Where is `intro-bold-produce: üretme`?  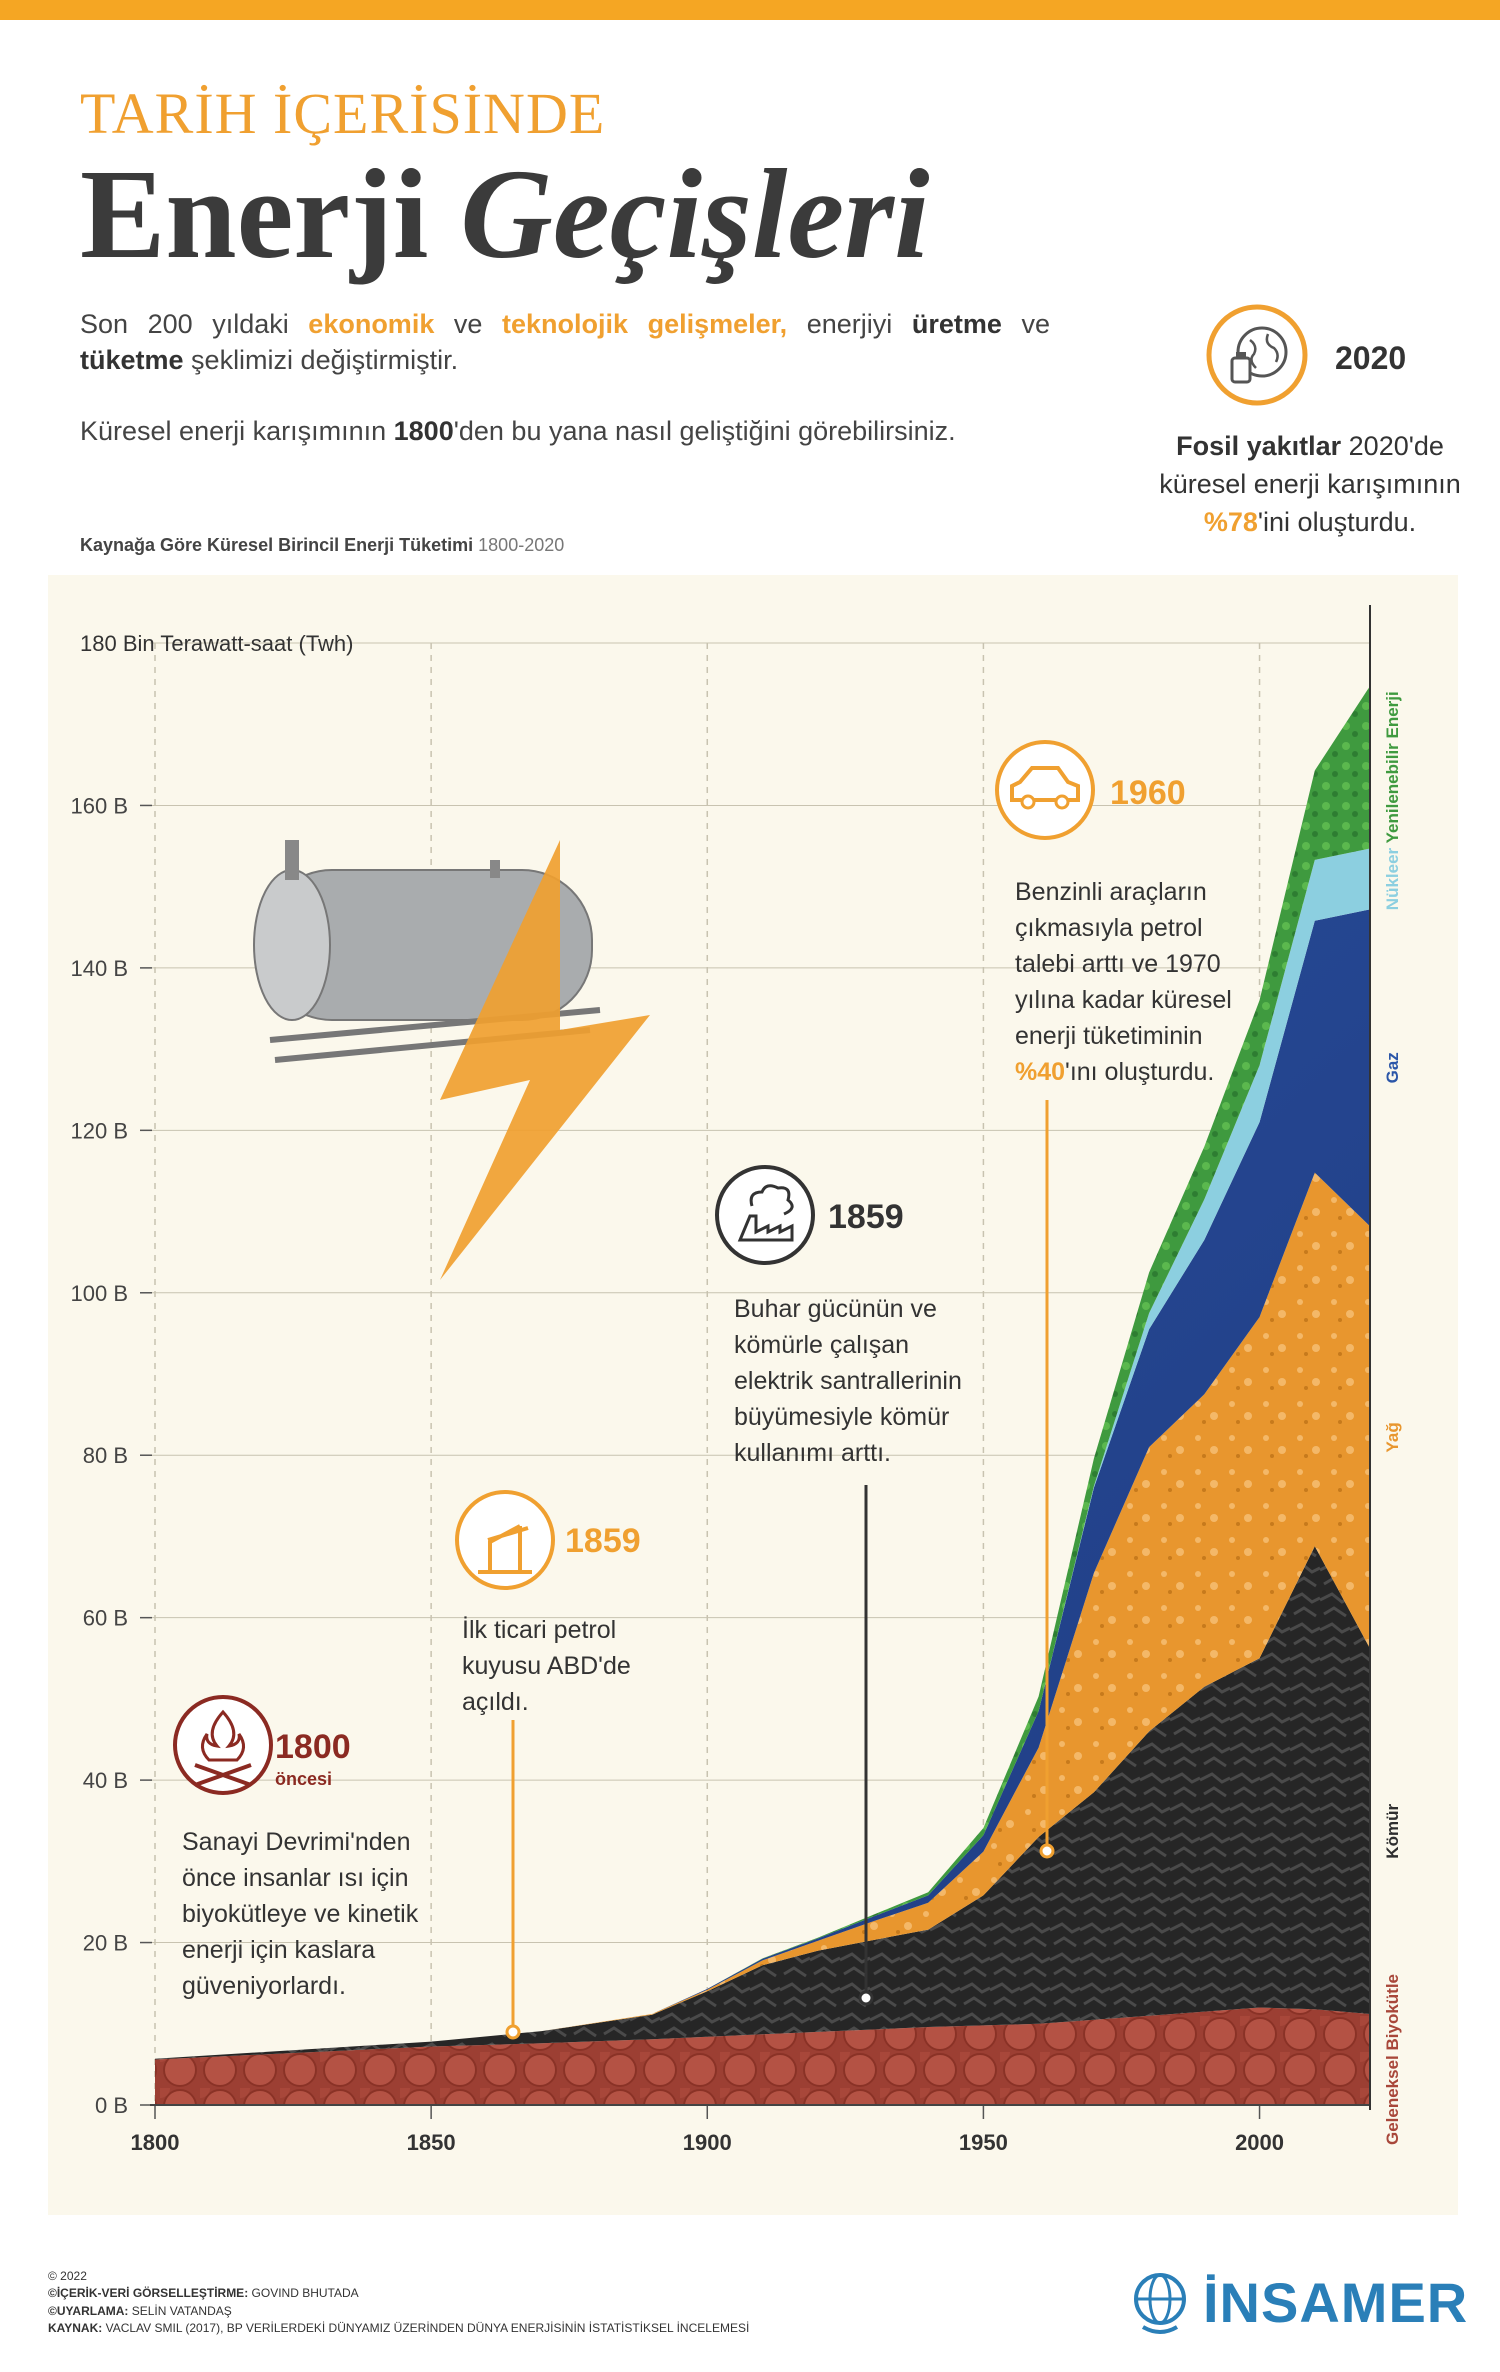 intro-bold-produce: üretme is located at coordinates (956, 324).